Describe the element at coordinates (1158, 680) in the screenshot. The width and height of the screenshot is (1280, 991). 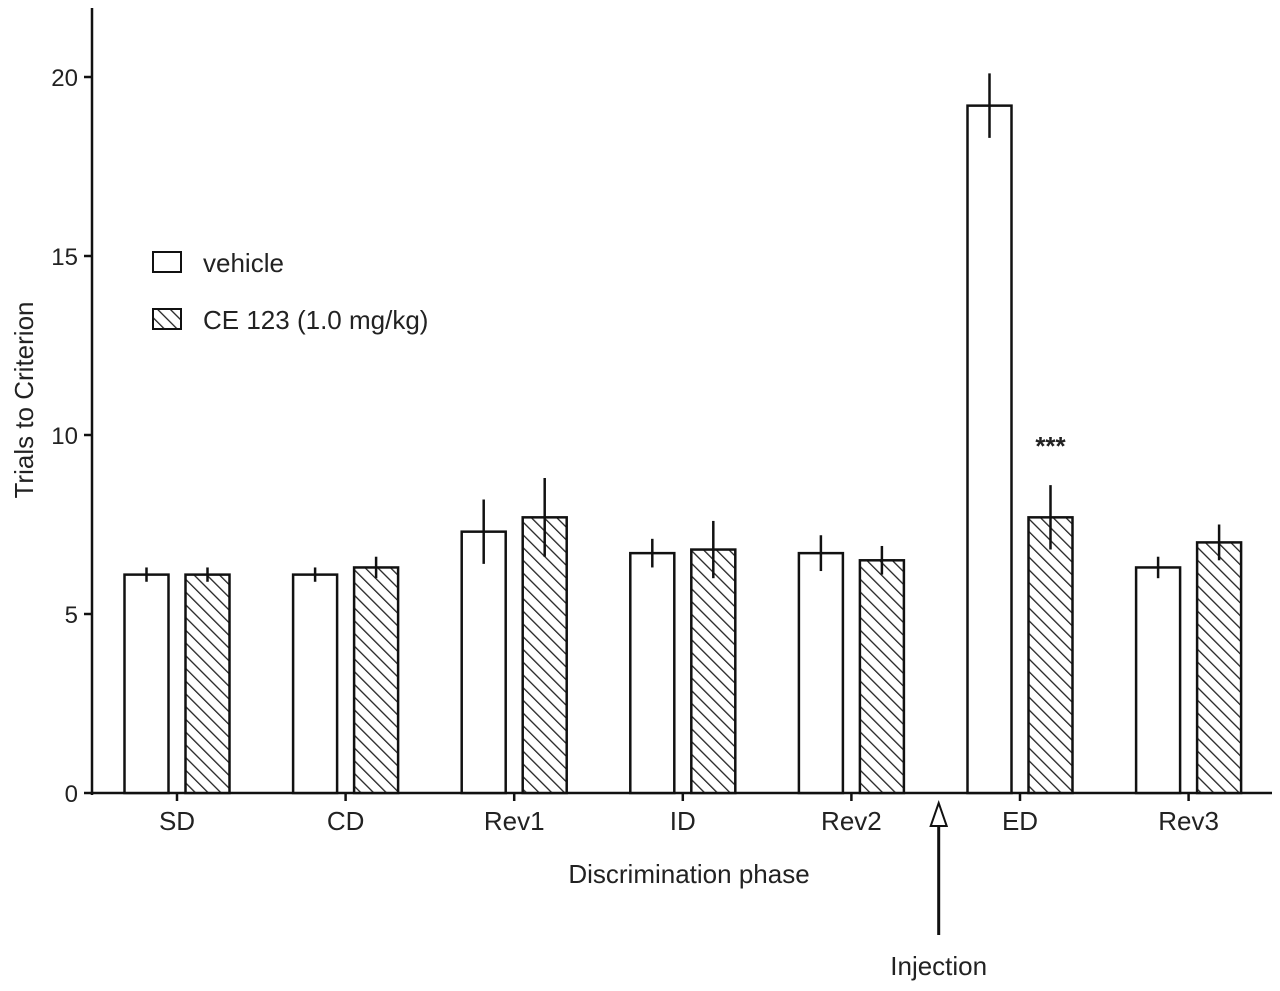
I see `bar-rev3-vehicle` at that location.